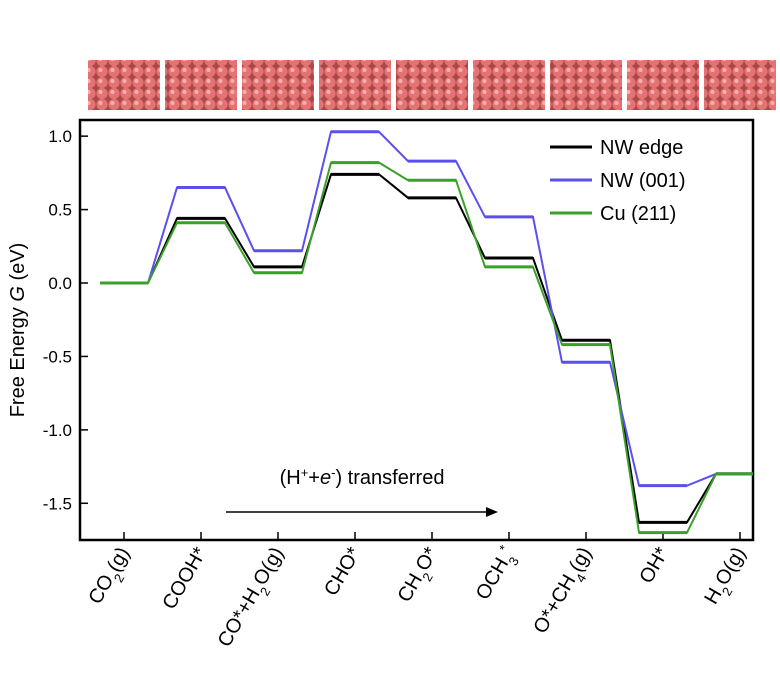  I want to click on x-tick-label: CO2(g), so click(111, 577).